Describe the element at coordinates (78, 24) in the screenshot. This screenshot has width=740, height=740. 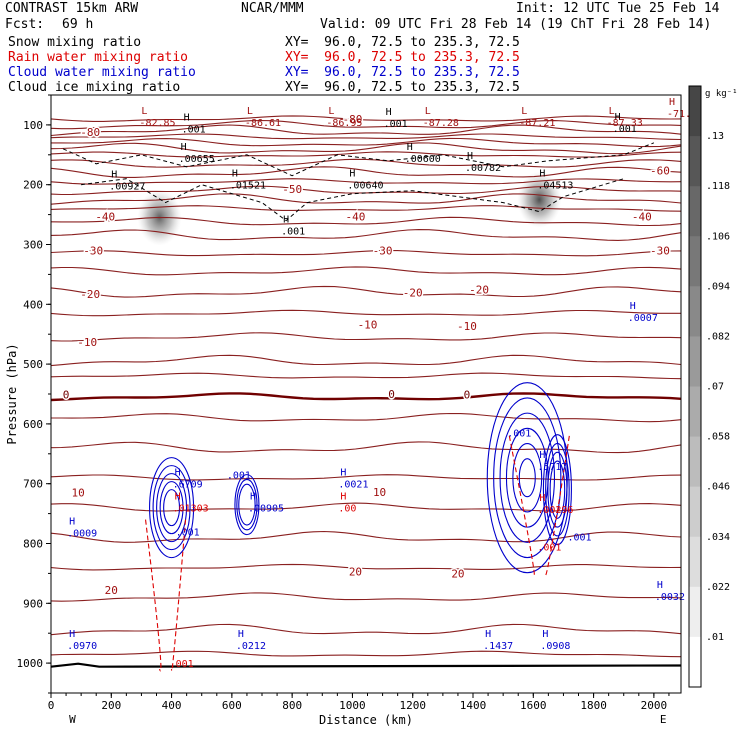
I see `fcst-value: 69 h` at that location.